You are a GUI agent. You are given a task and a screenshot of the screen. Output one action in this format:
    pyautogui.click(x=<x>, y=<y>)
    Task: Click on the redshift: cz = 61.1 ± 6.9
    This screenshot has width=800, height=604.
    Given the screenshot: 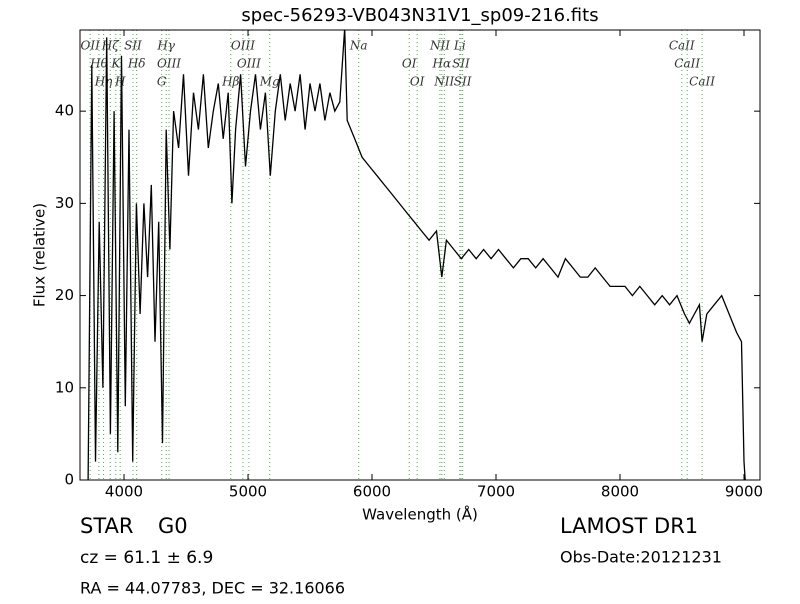 What is the action you would take?
    pyautogui.click(x=146, y=558)
    